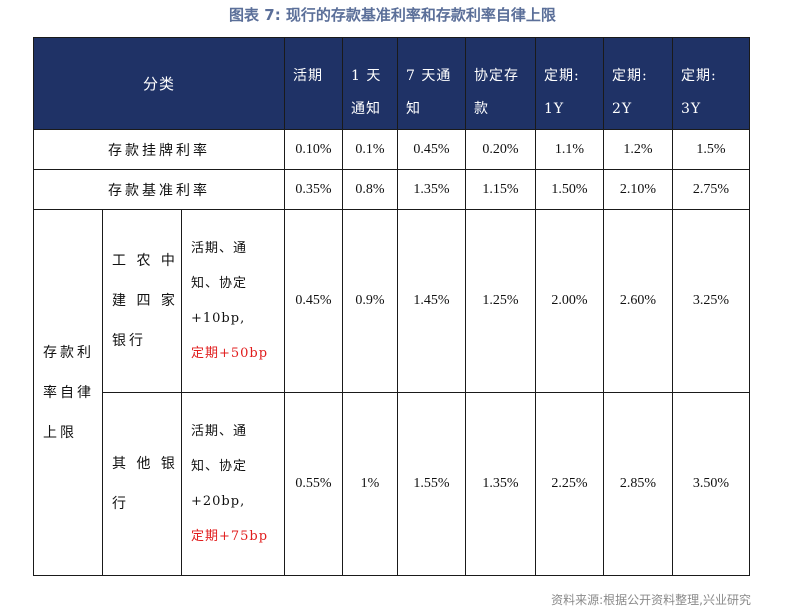  What do you see at coordinates (651, 600) in the screenshot?
I see `source-note: 资料来源:根据公开资料整理,兴业研究` at bounding box center [651, 600].